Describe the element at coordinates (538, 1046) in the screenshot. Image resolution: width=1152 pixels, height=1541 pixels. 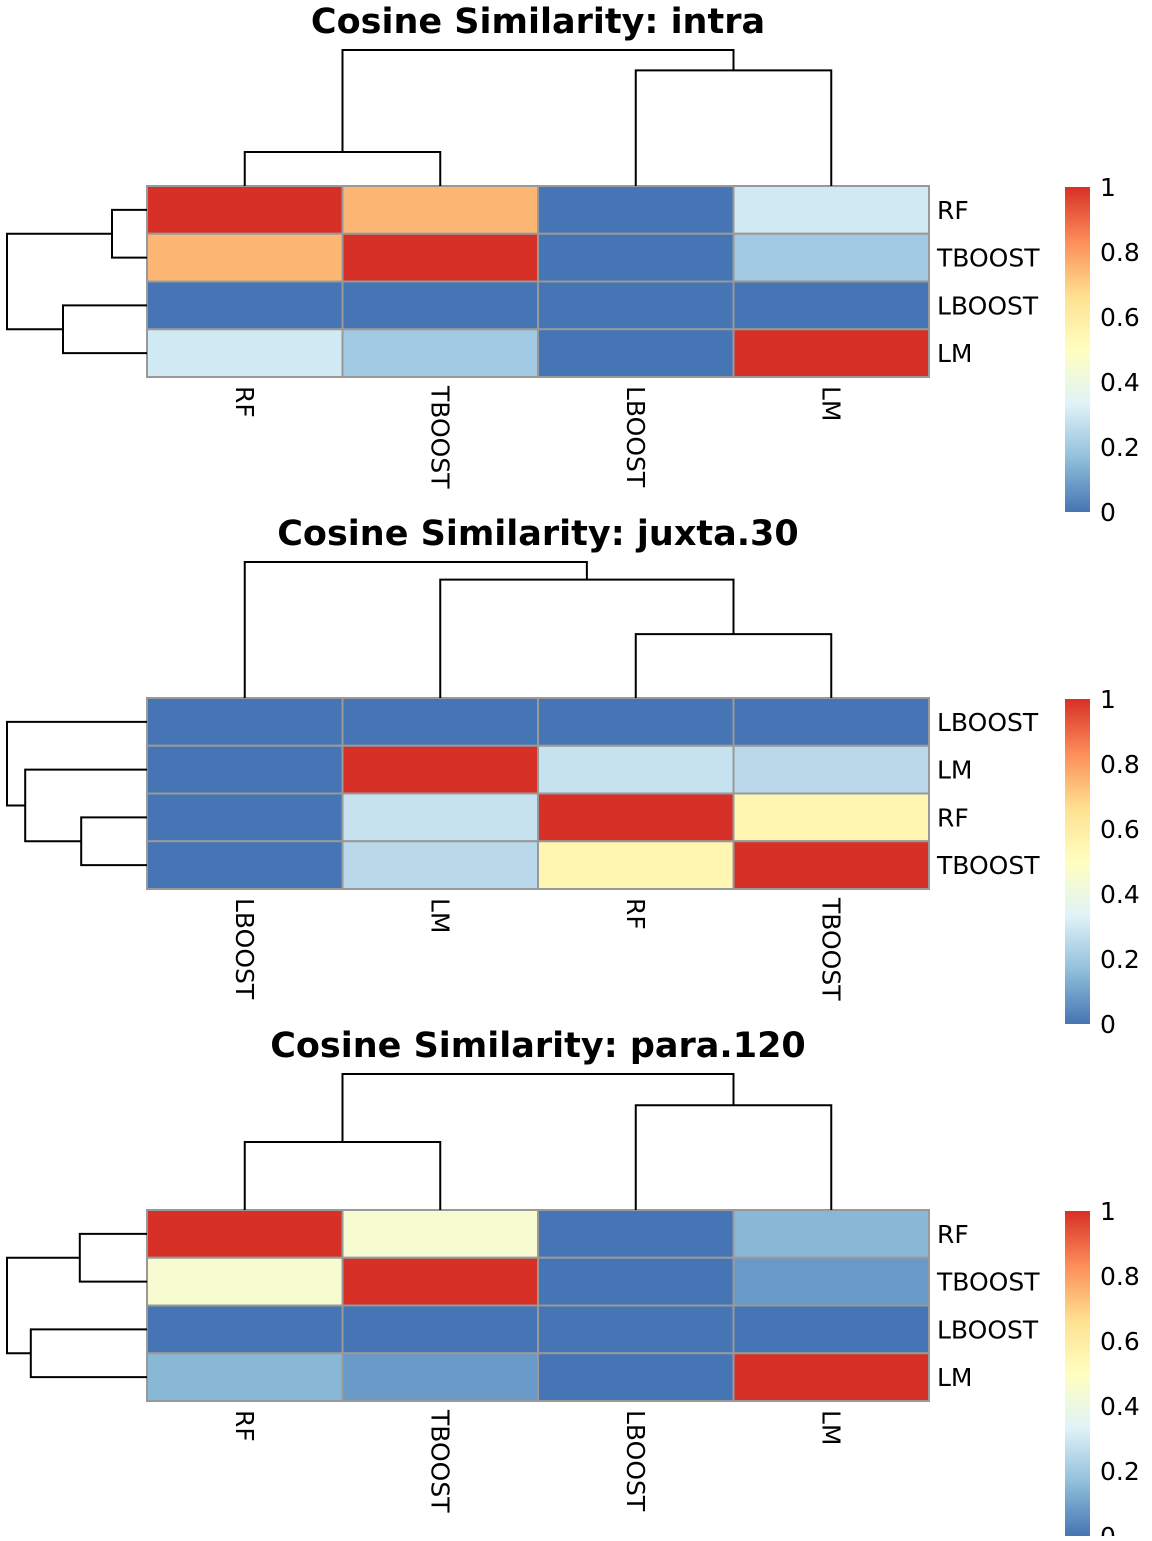
I see `chart-title: Cosine Similarity: para.120` at that location.